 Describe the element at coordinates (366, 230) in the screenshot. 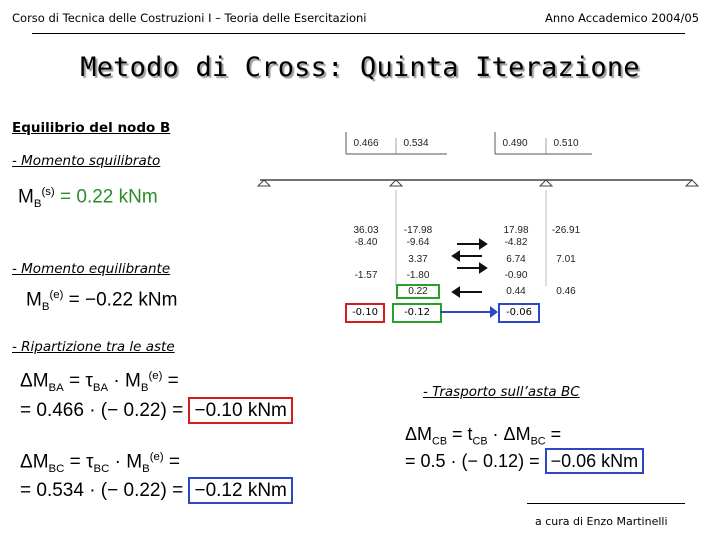

I see `col1-row1: 36.03` at that location.